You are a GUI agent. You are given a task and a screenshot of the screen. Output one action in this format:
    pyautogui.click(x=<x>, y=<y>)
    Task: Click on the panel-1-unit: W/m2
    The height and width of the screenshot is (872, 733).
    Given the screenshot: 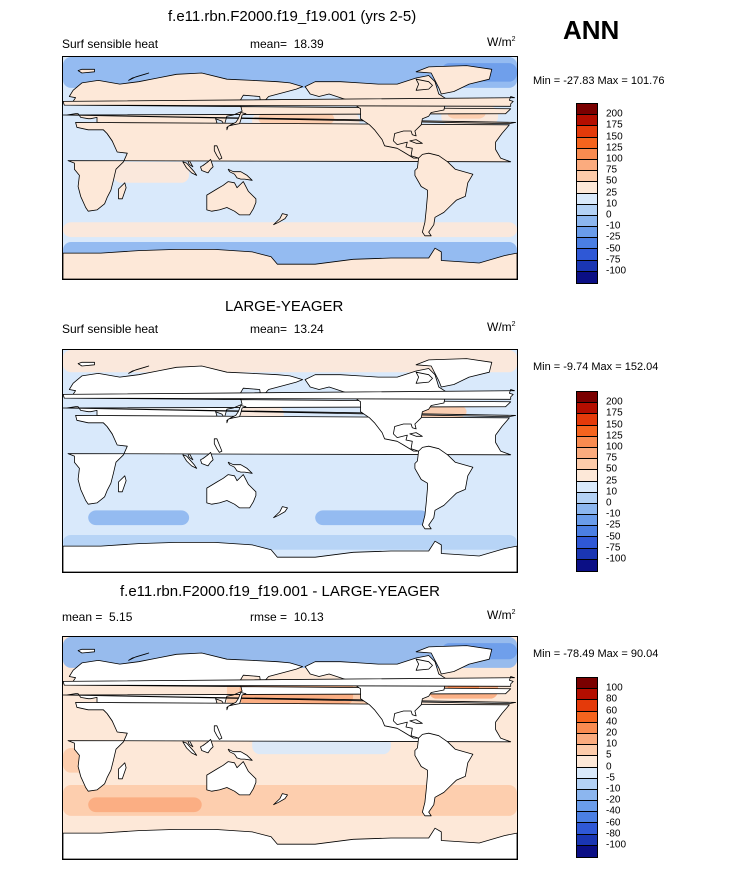 What is the action you would take?
    pyautogui.click(x=501, y=42)
    